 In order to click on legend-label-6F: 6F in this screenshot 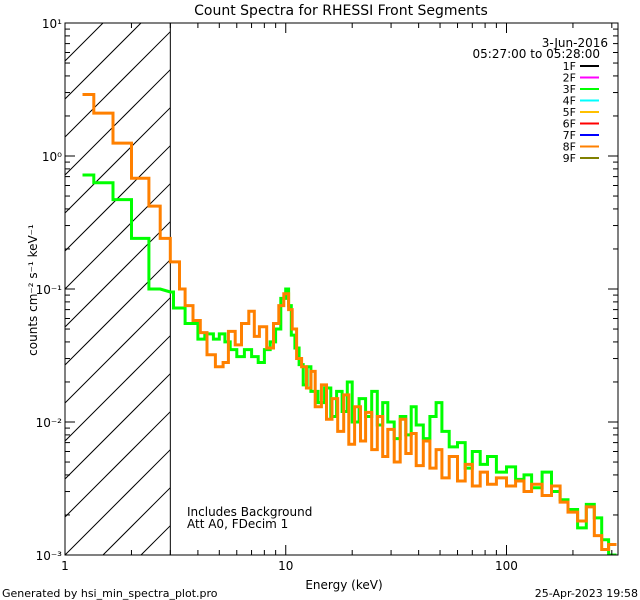, I will do `click(569, 124)`.